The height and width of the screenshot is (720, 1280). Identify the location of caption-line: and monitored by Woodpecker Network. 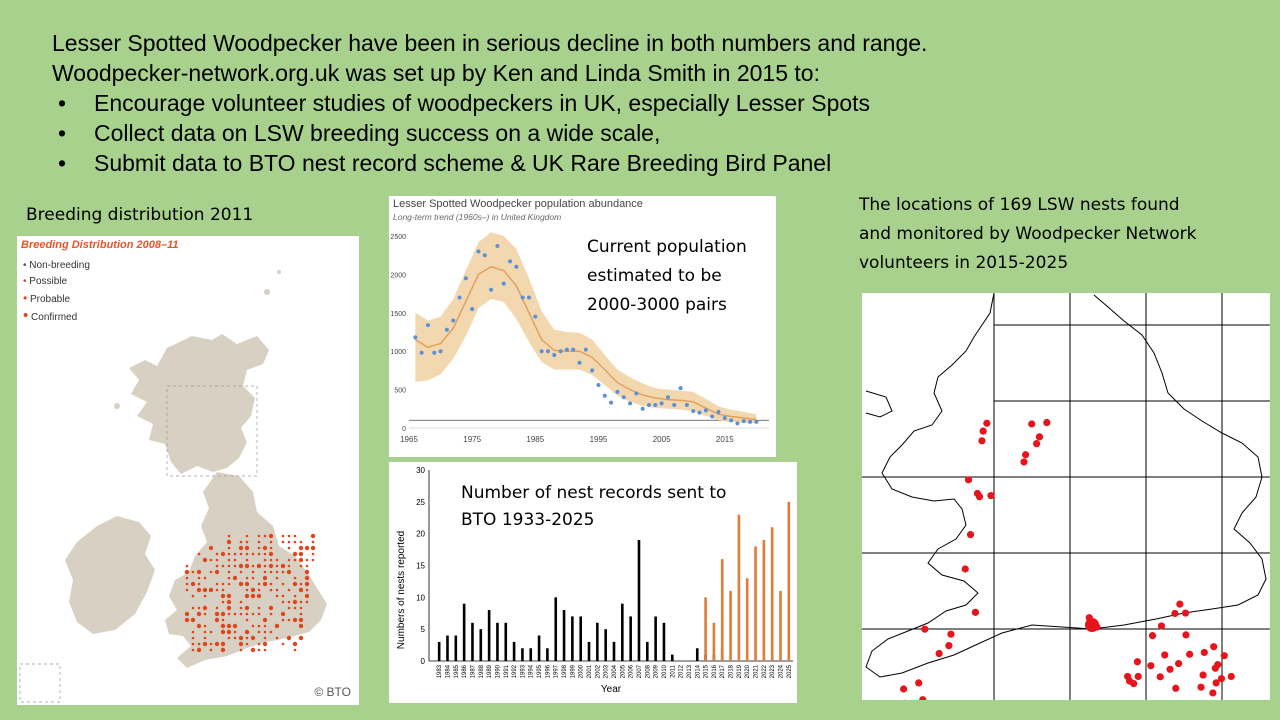
(1028, 234).